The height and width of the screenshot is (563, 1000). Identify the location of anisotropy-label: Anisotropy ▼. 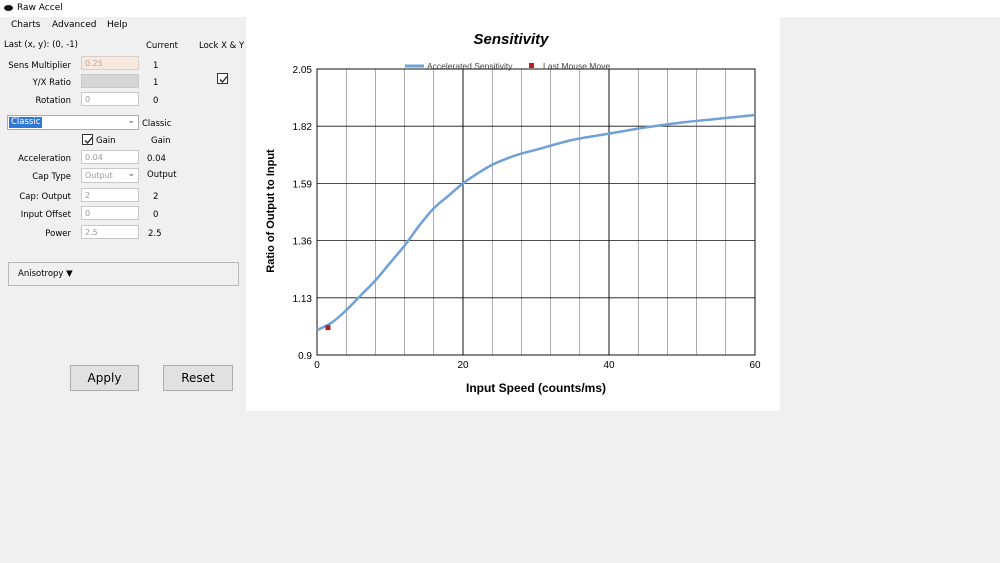
(45, 274).